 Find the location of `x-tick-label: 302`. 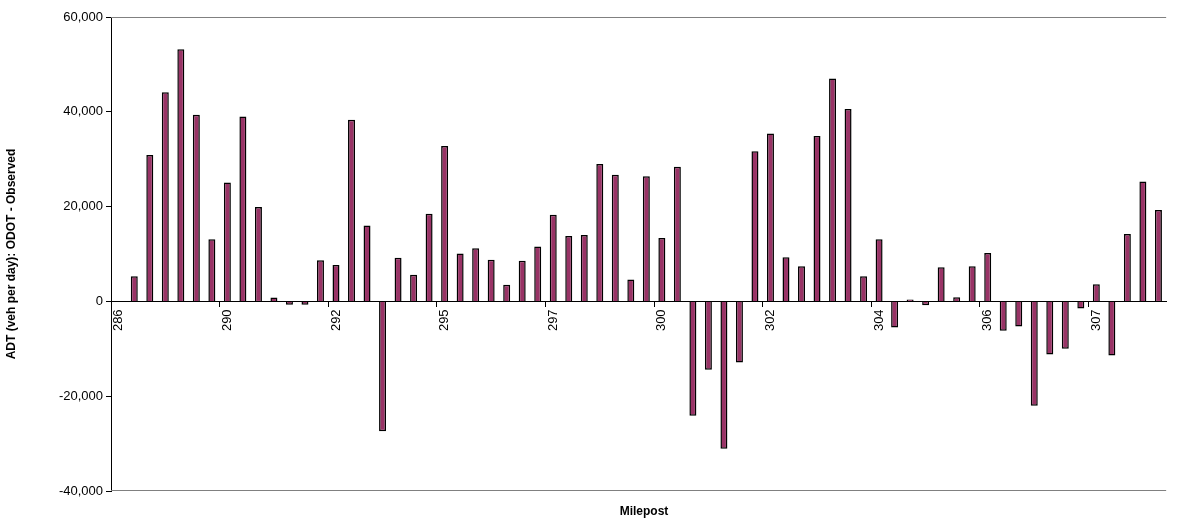

x-tick-label: 302 is located at coordinates (770, 320).